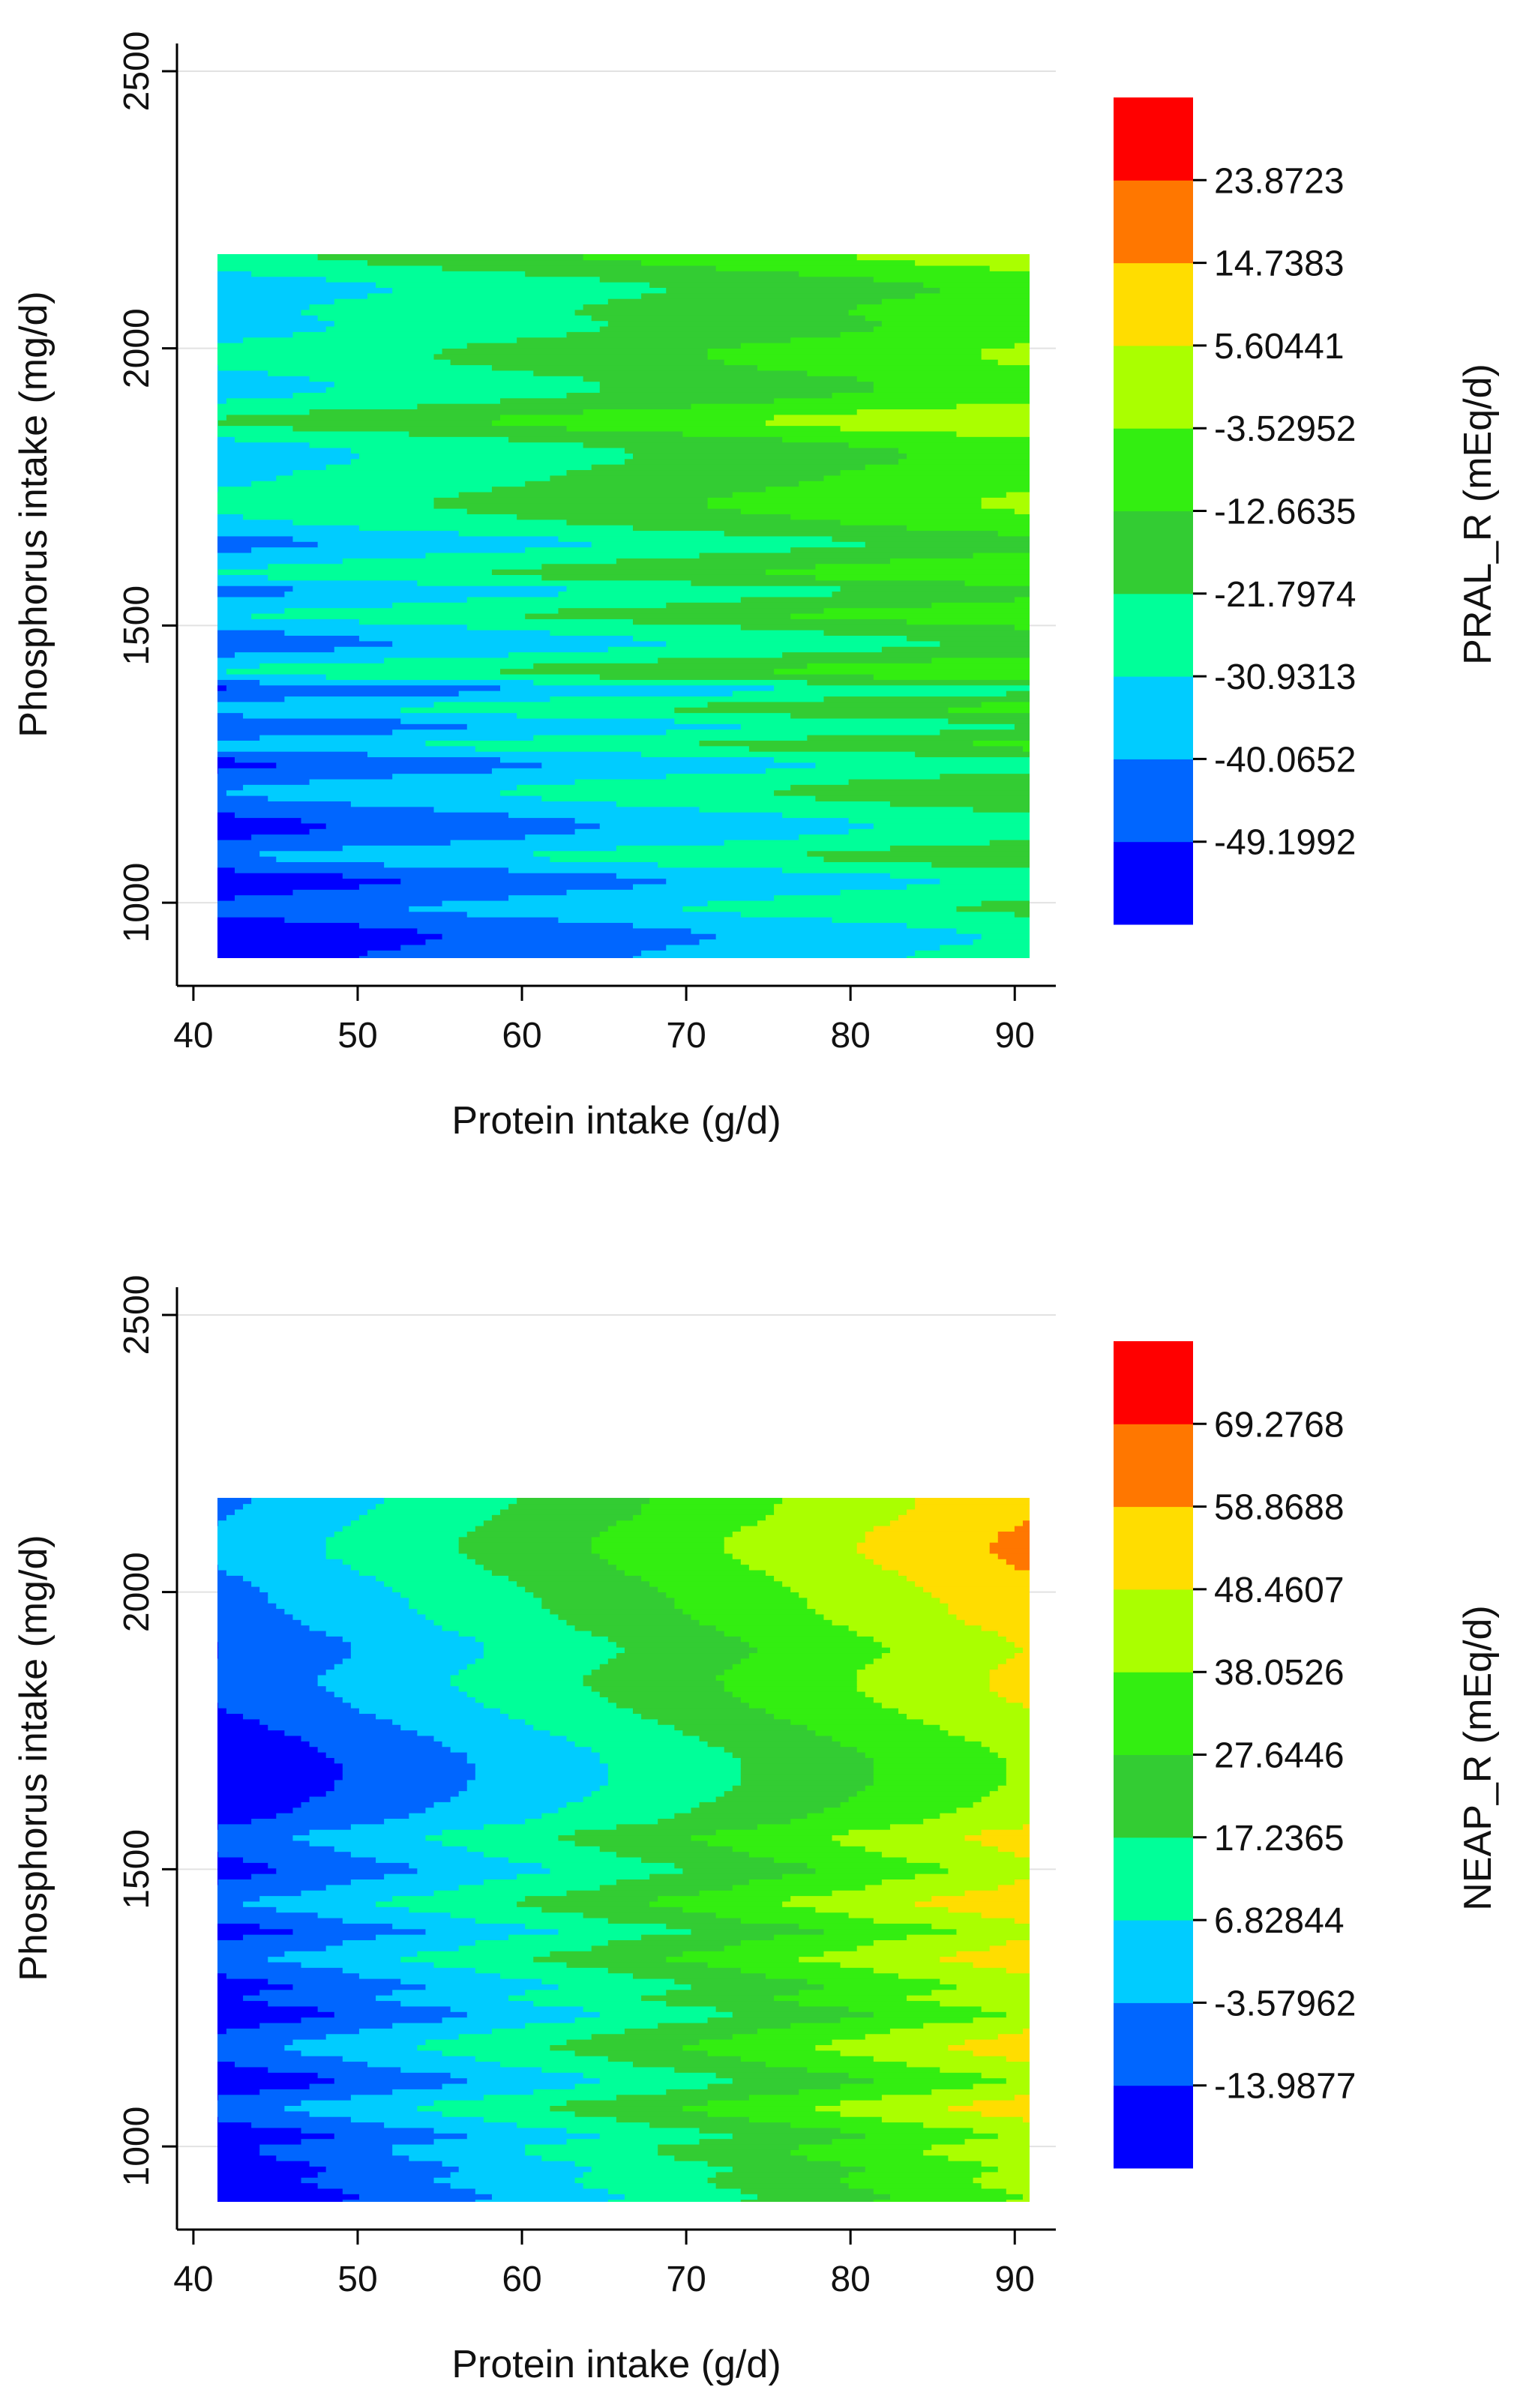 Image resolution: width=1535 pixels, height=2408 pixels. I want to click on neap-colorbar-tick-label: 6.82844, so click(1279, 1921).